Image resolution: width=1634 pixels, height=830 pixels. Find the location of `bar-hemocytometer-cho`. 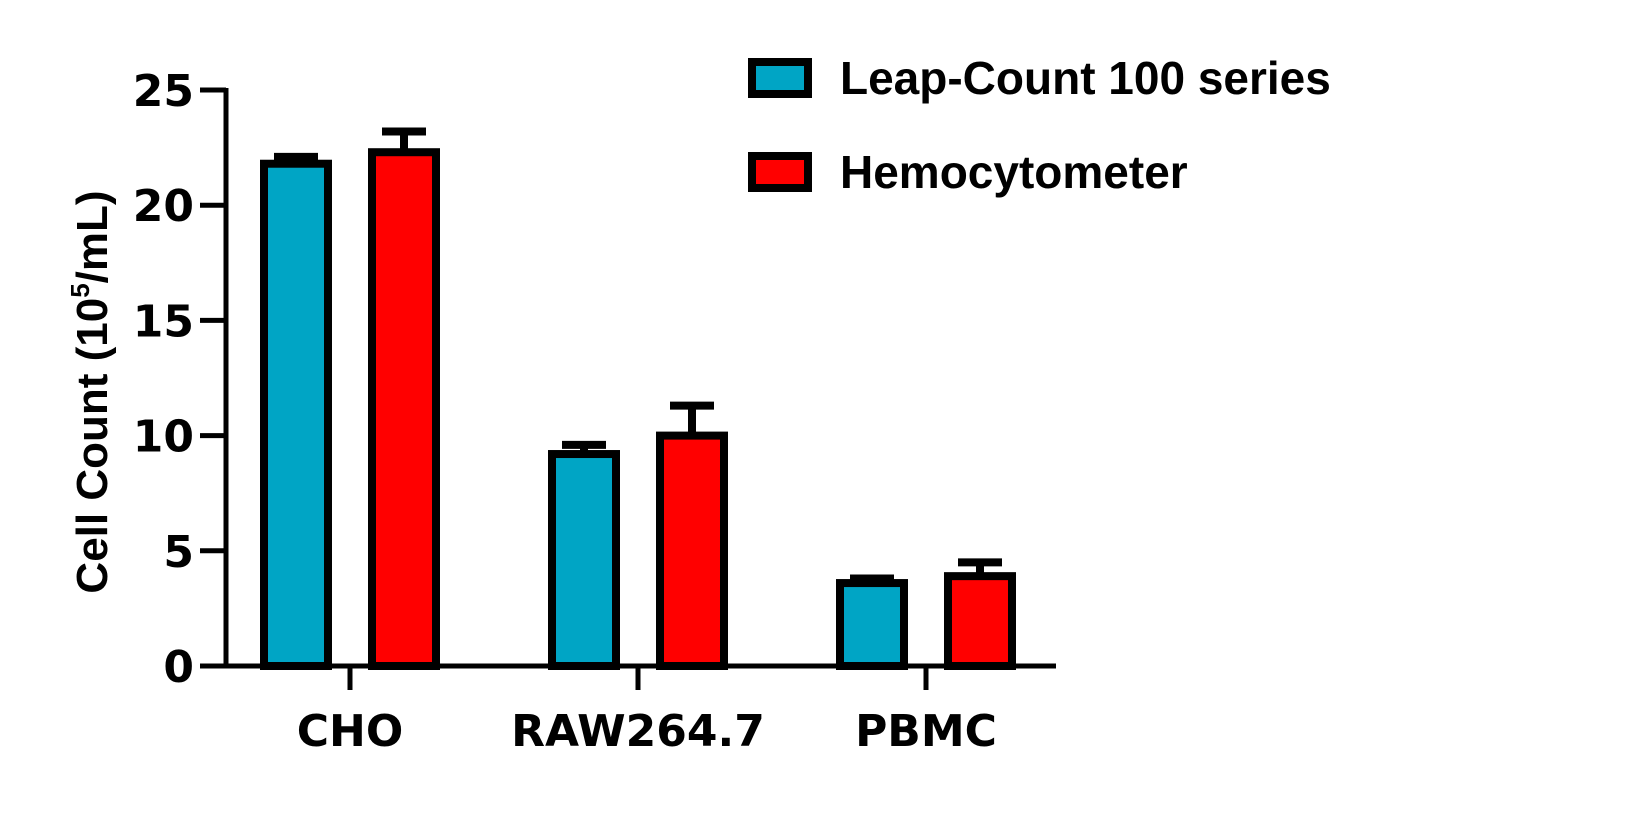

bar-hemocytometer-cho is located at coordinates (404, 409).